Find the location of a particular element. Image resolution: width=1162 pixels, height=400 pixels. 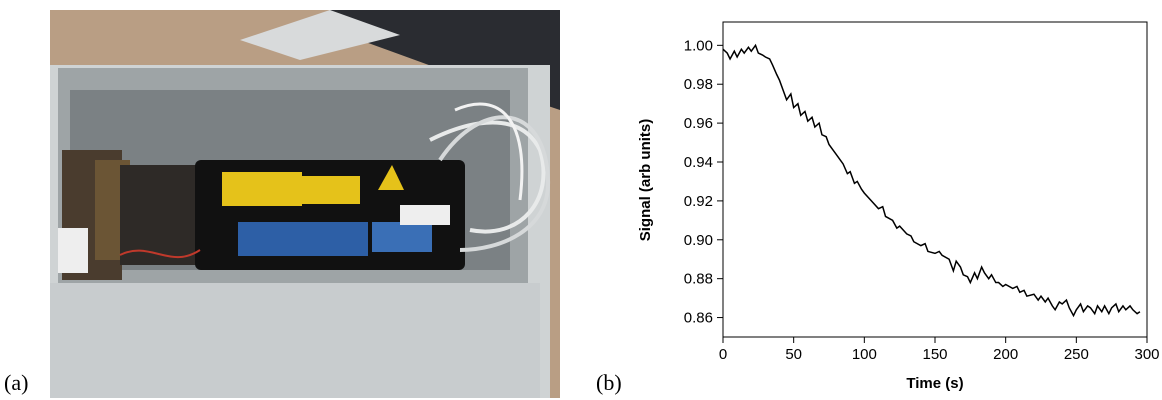

x-axis-title: Time (s) is located at coordinates (934, 383).